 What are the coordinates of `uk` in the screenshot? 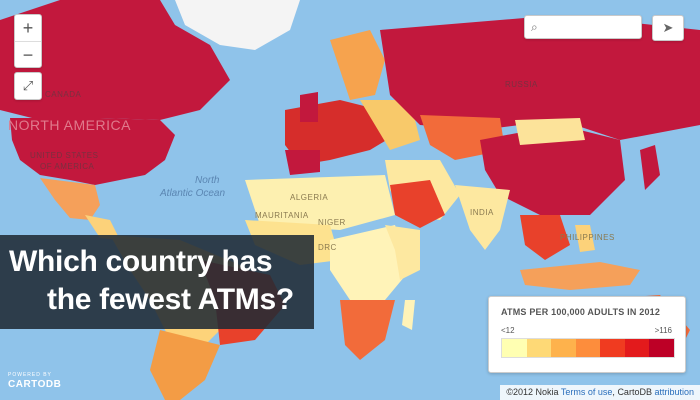 It's located at (309, 107).